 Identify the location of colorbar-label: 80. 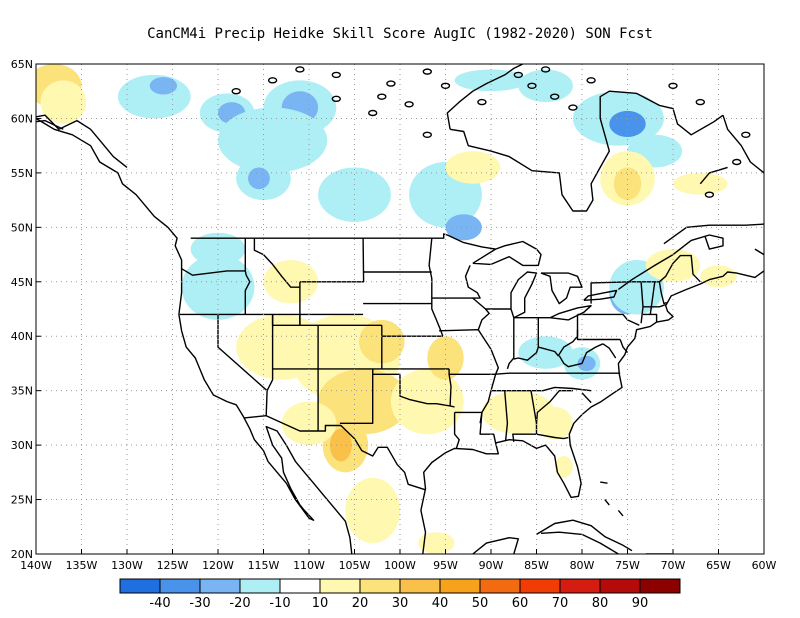
(600, 603).